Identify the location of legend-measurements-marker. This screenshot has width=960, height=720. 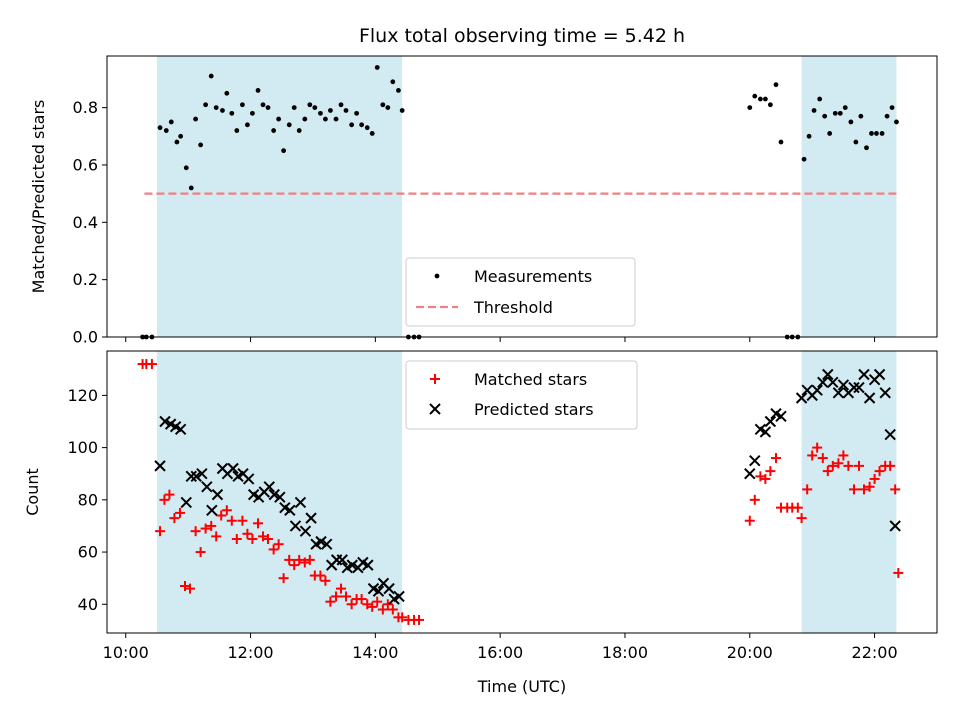
(437, 276).